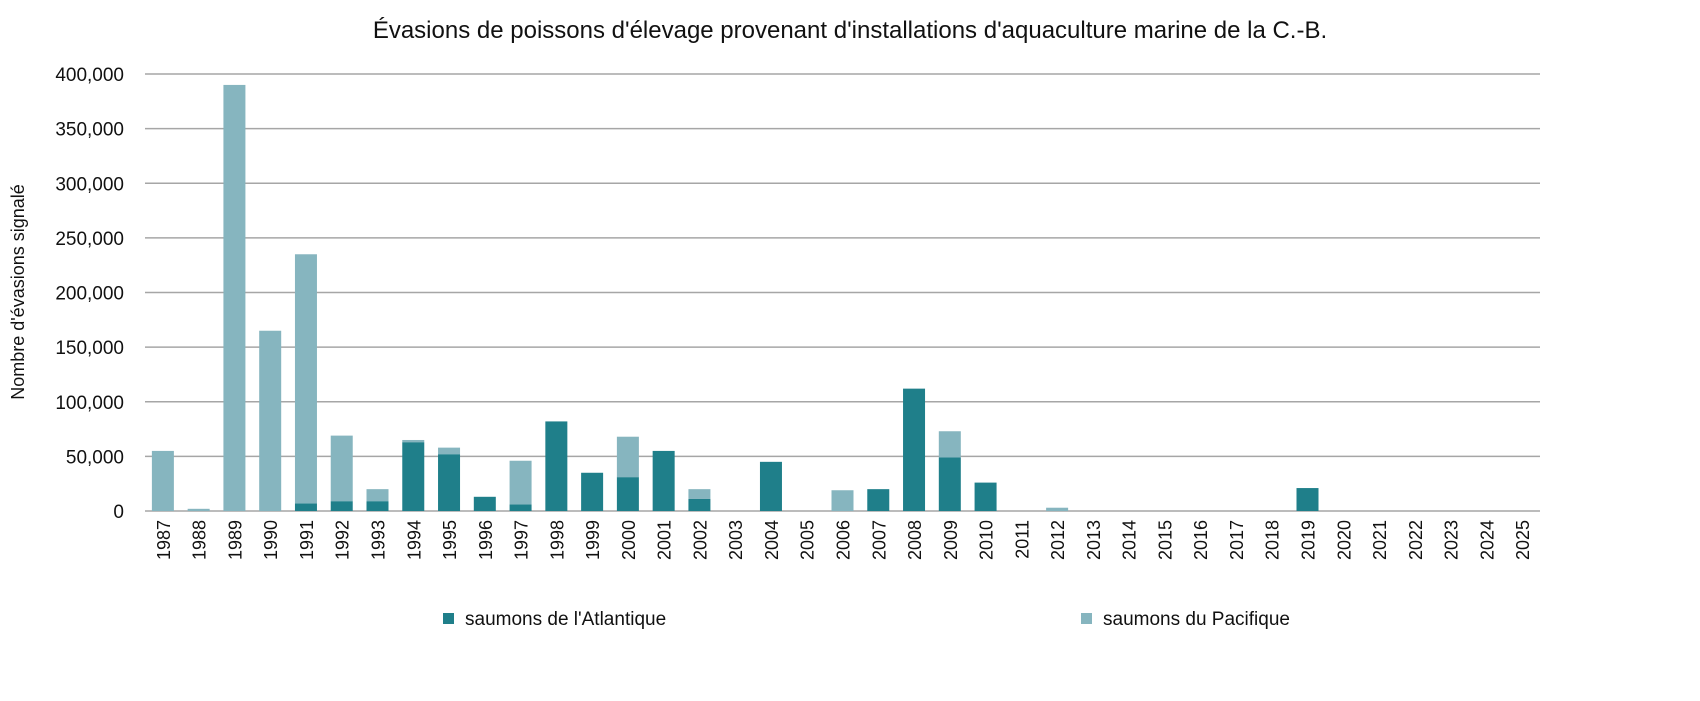 This screenshot has width=1700, height=701. Describe the element at coordinates (198, 509) in the screenshot. I see `bar-pacific-1988` at that location.